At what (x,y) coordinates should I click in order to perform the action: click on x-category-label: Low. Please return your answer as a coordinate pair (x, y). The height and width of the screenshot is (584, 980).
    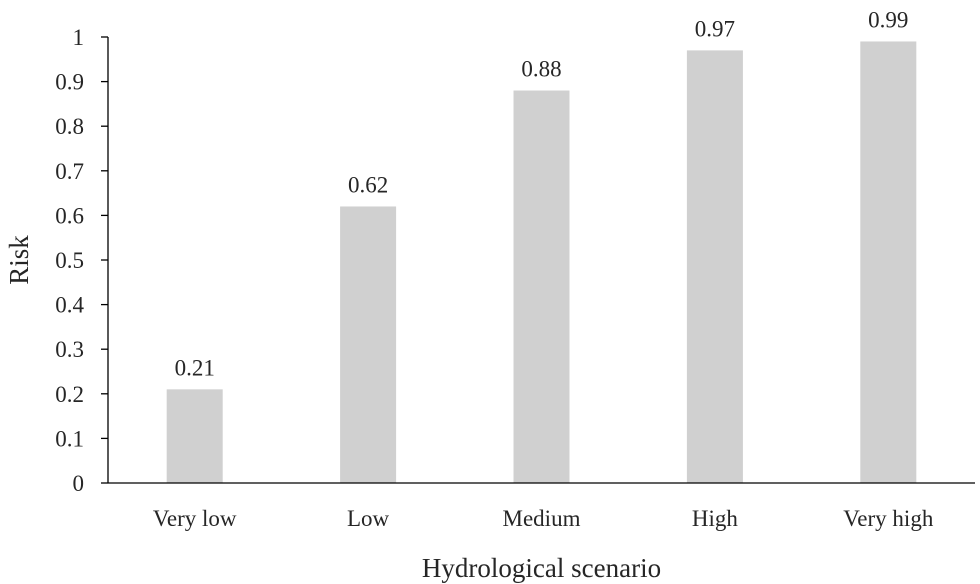
    Looking at the image, I should click on (368, 518).